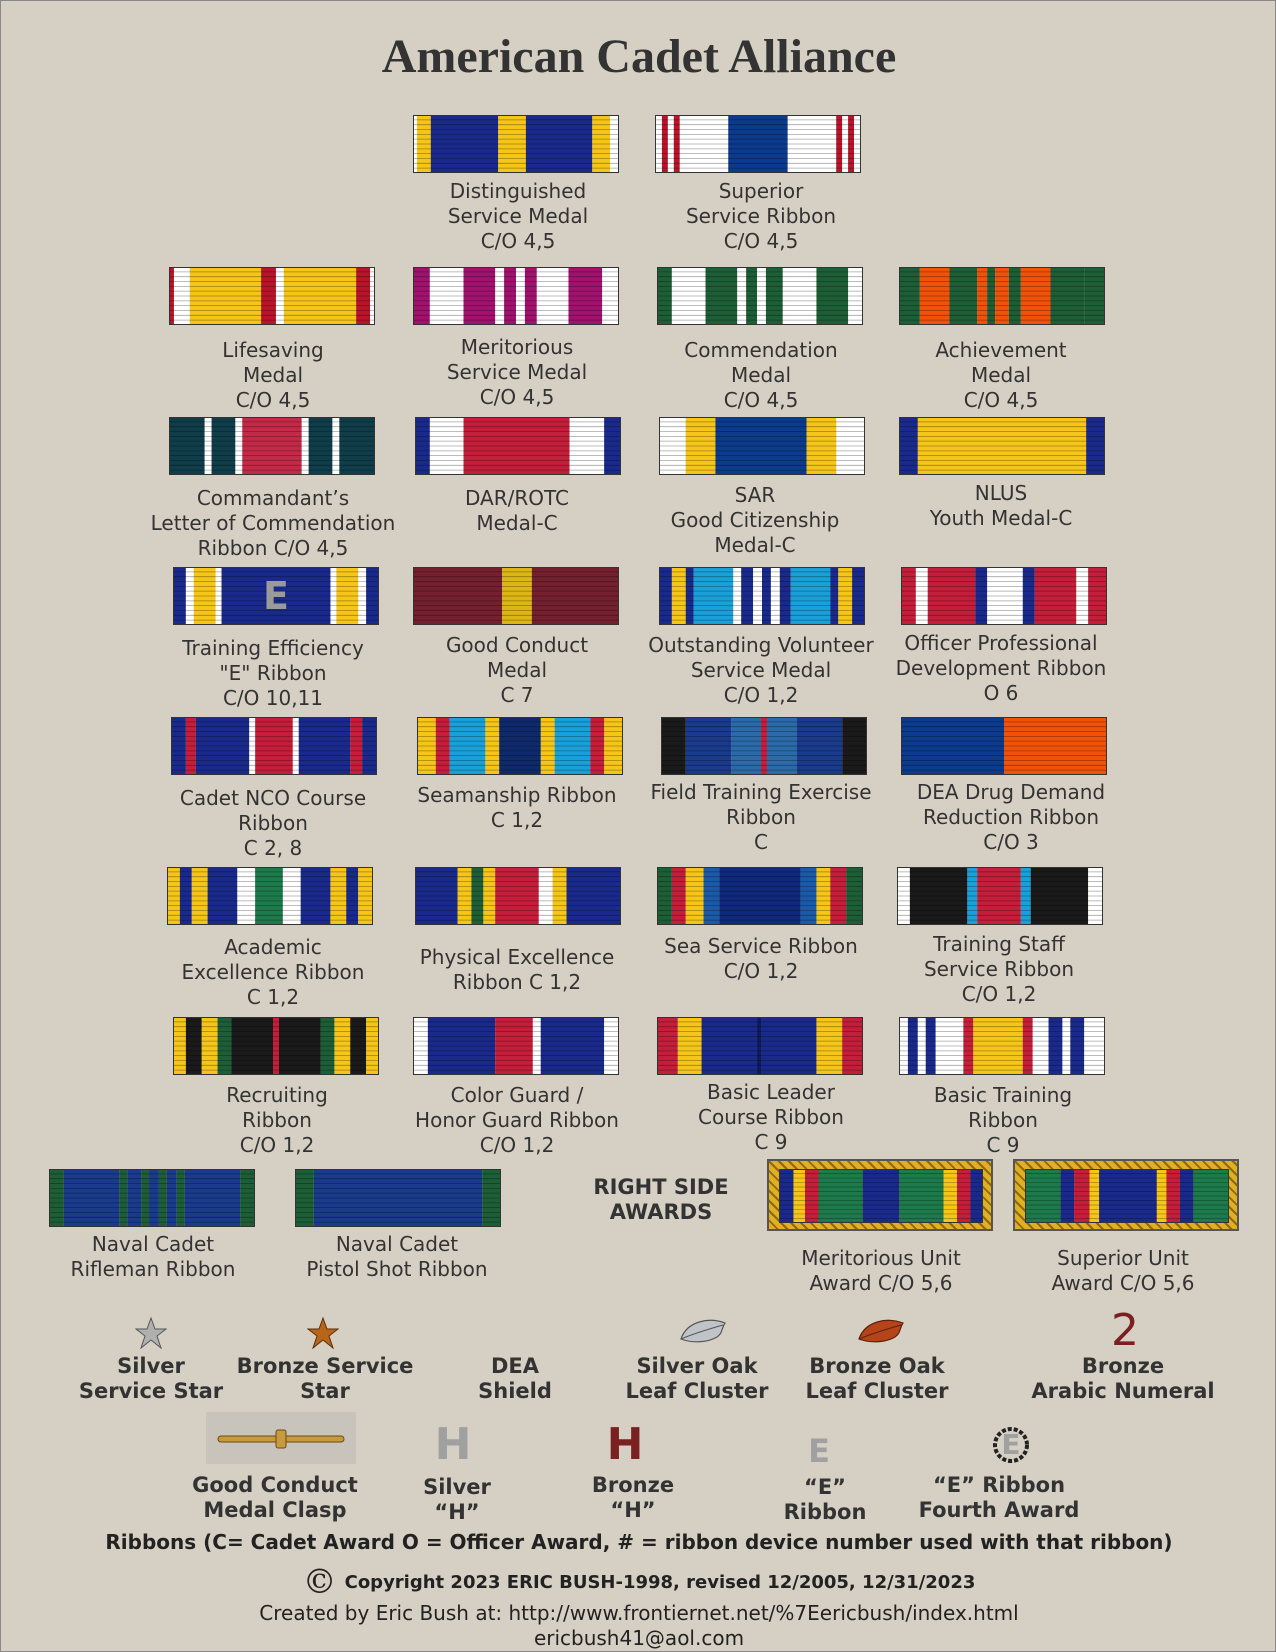  Describe the element at coordinates (1011, 792) in the screenshot. I see `caption-line: DEA Drug Demand` at that location.